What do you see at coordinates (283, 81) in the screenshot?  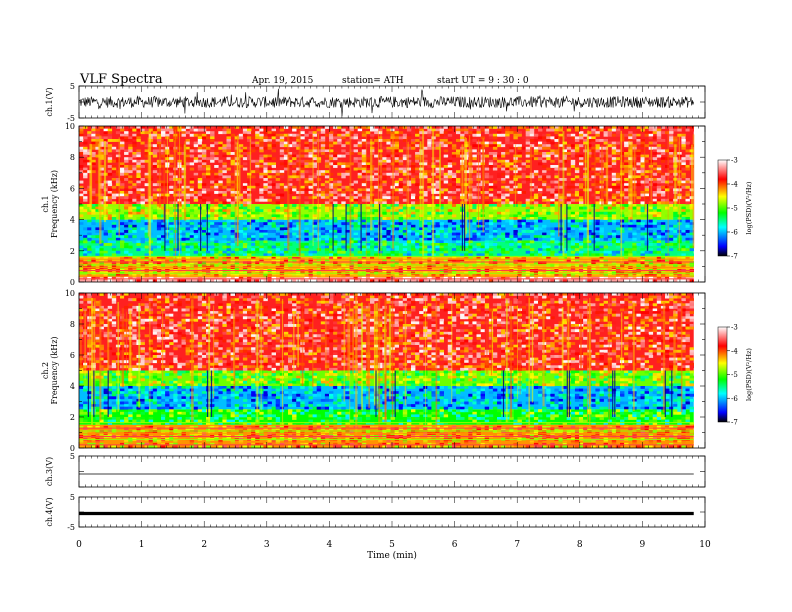 I see `date-label: Apr. 19, 2015` at bounding box center [283, 81].